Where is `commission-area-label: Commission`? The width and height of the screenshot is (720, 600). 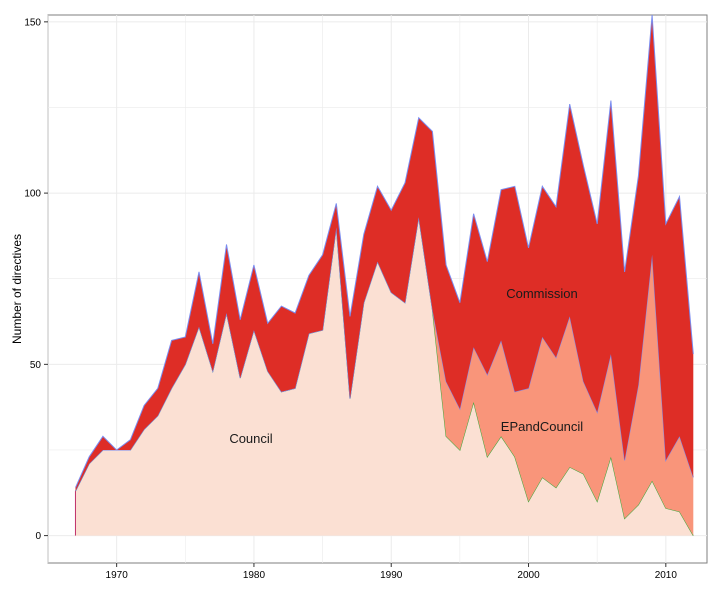
commission-area-label: Commission is located at coordinates (542, 293).